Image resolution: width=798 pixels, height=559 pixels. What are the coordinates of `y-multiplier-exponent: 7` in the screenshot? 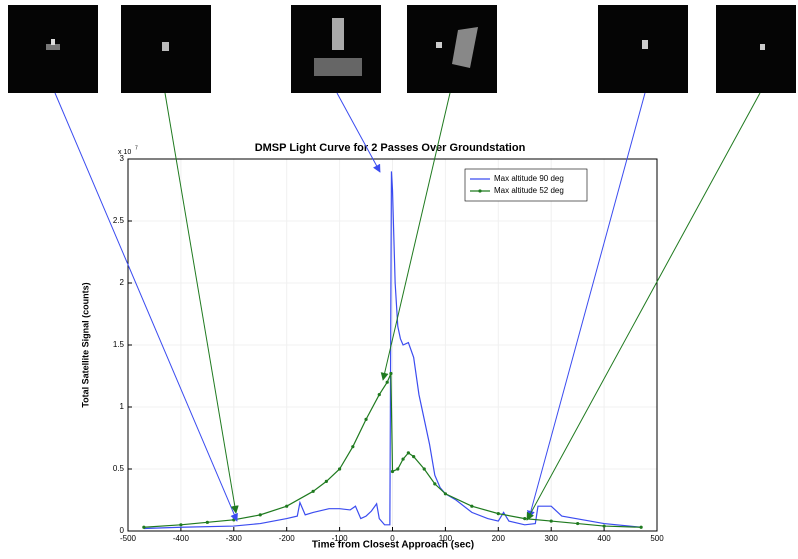 It's located at (136, 148).